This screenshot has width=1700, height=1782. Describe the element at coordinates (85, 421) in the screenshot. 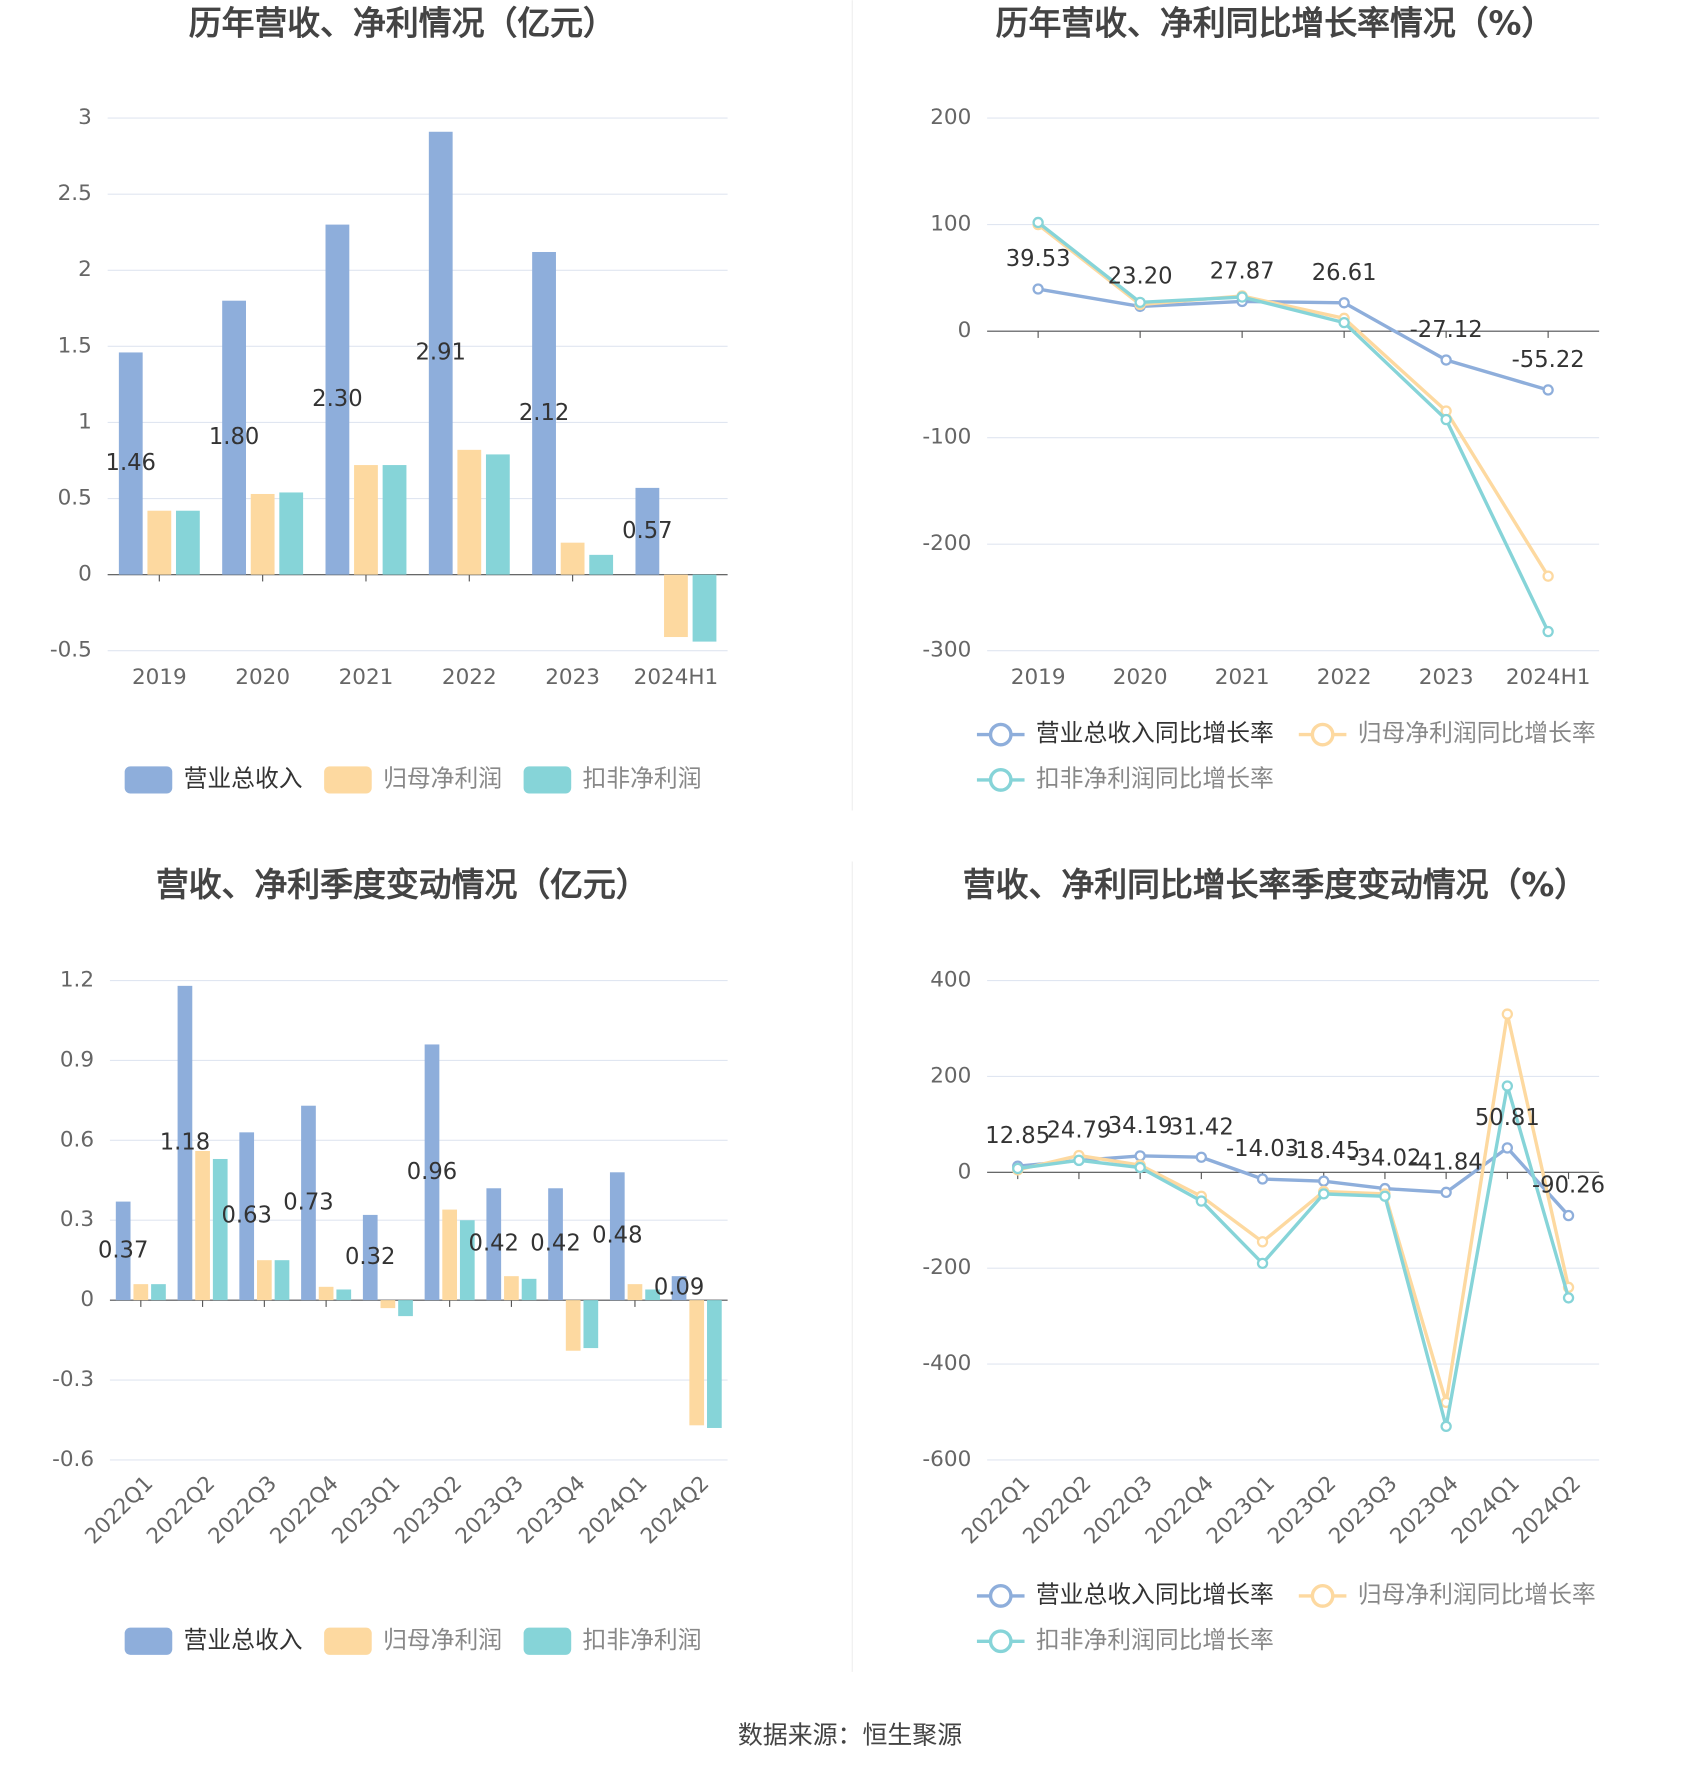

I see `y-tick-label: 1` at that location.